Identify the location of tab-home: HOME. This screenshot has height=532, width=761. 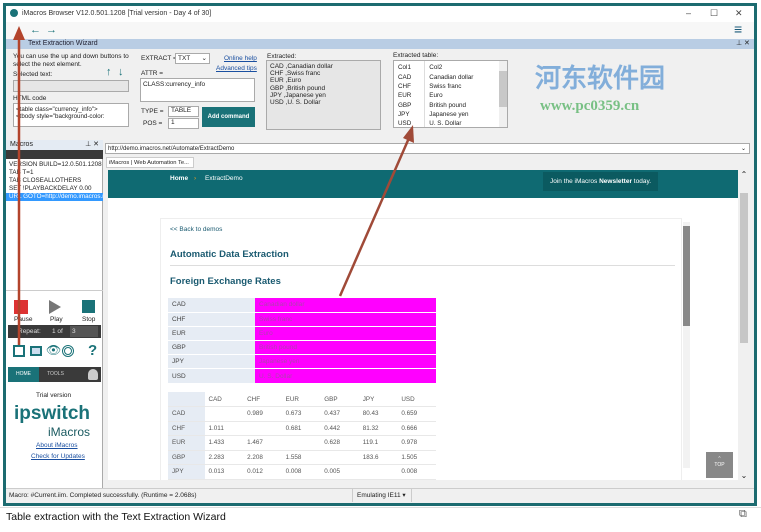
(23, 374).